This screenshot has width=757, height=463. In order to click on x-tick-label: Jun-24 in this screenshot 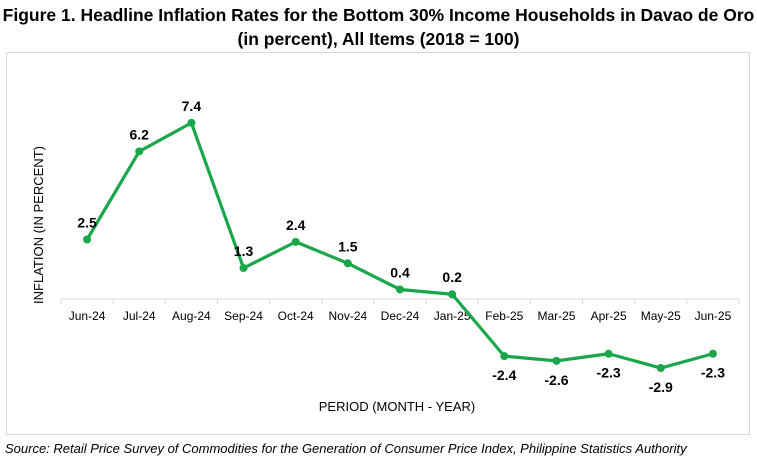, I will do `click(87, 316)`.